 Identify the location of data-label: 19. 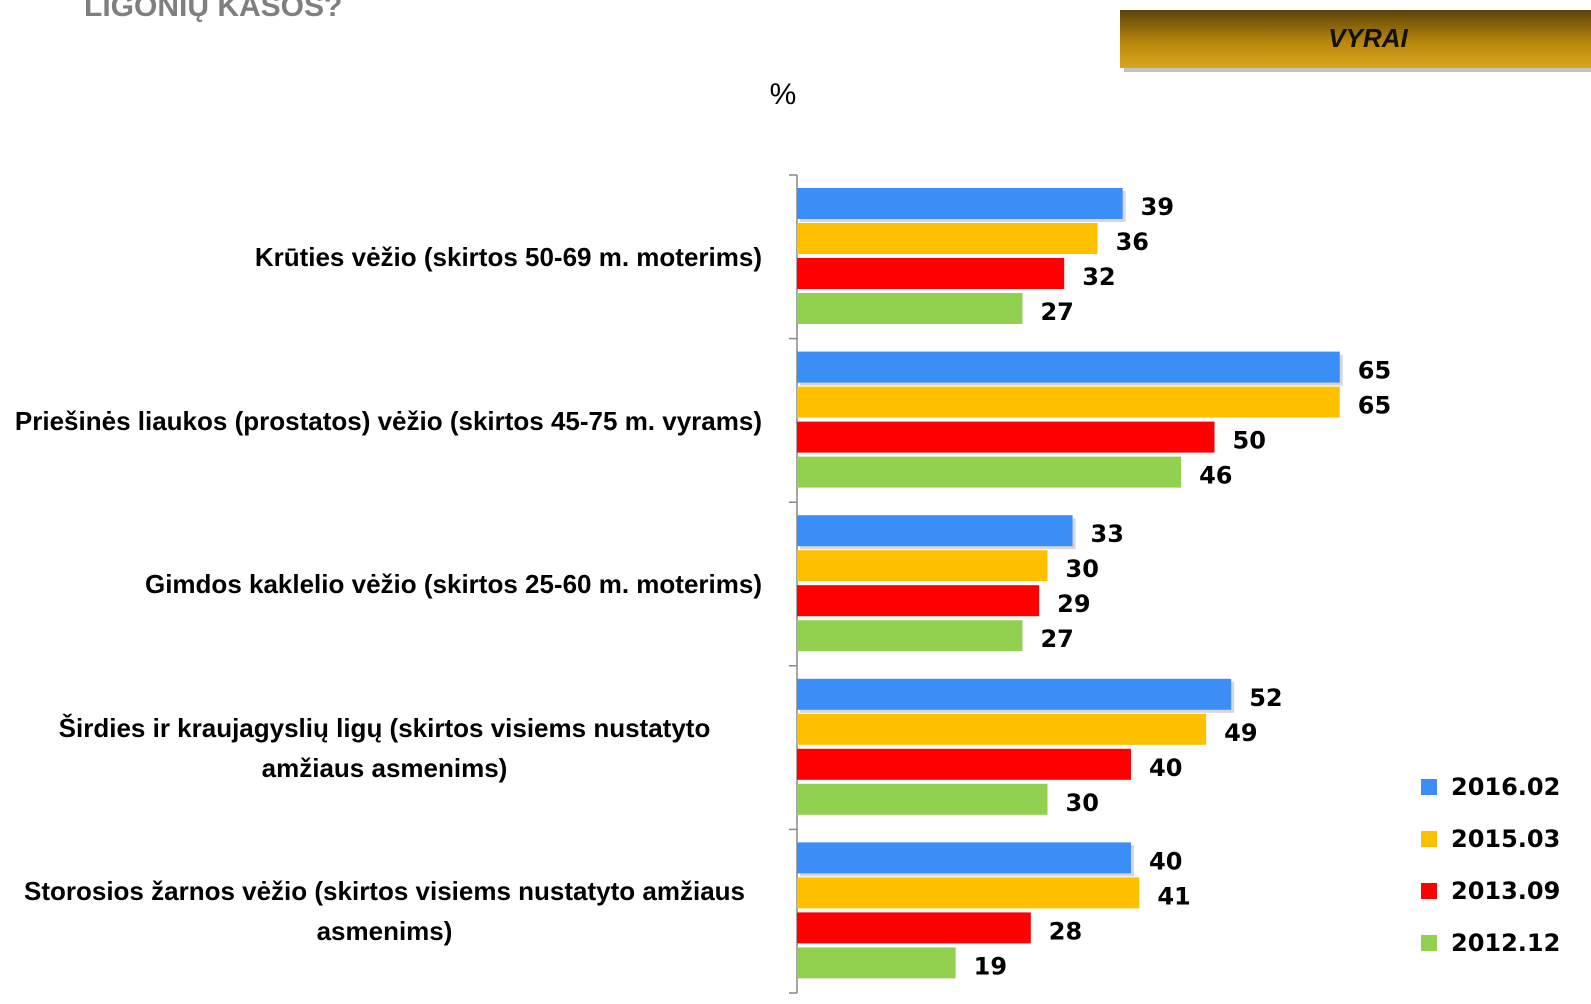
(990, 966).